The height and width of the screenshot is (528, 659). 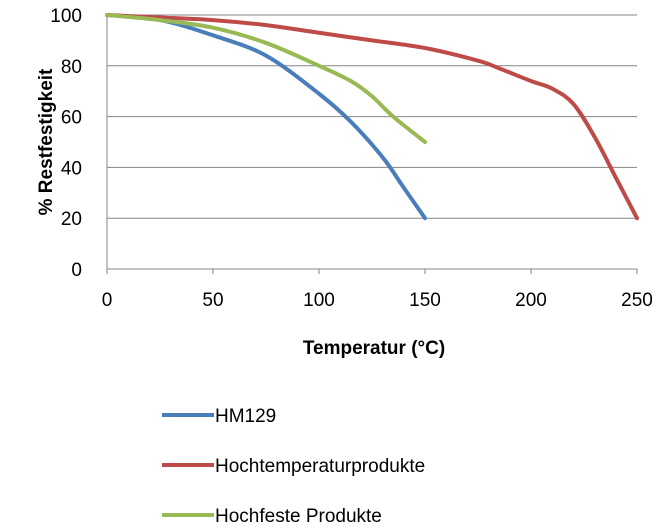 What do you see at coordinates (298, 516) in the screenshot?
I see `legend-label-hochfeste-produkte: Hochfeste Produkte` at bounding box center [298, 516].